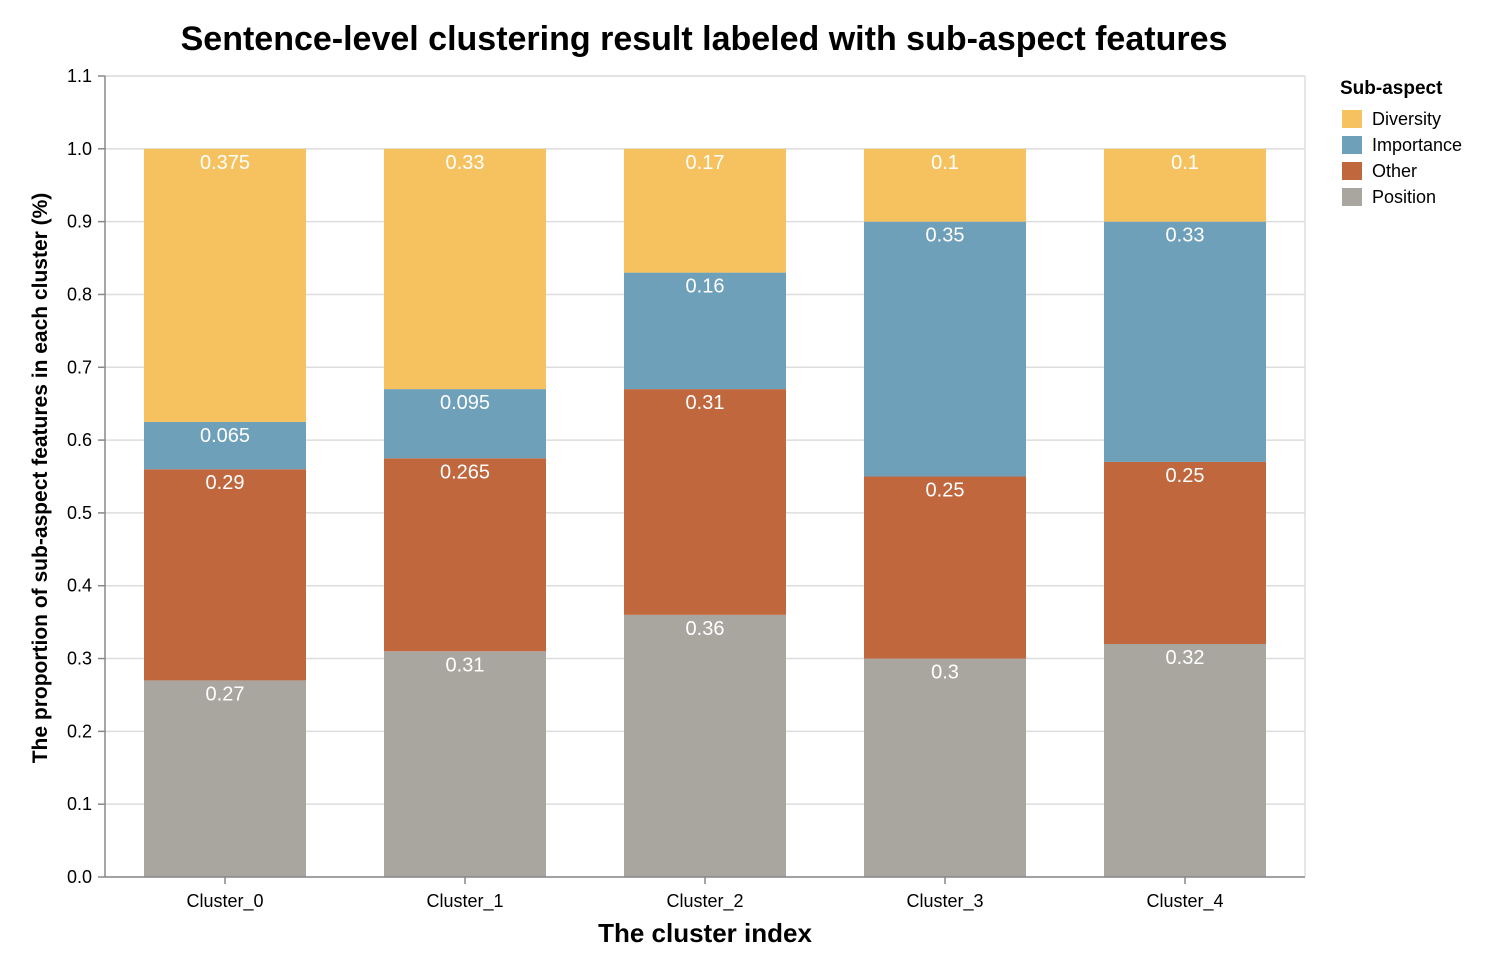 The width and height of the screenshot is (1504, 980). What do you see at coordinates (79, 367) in the screenshot?
I see `y-tick-label: 0.7` at bounding box center [79, 367].